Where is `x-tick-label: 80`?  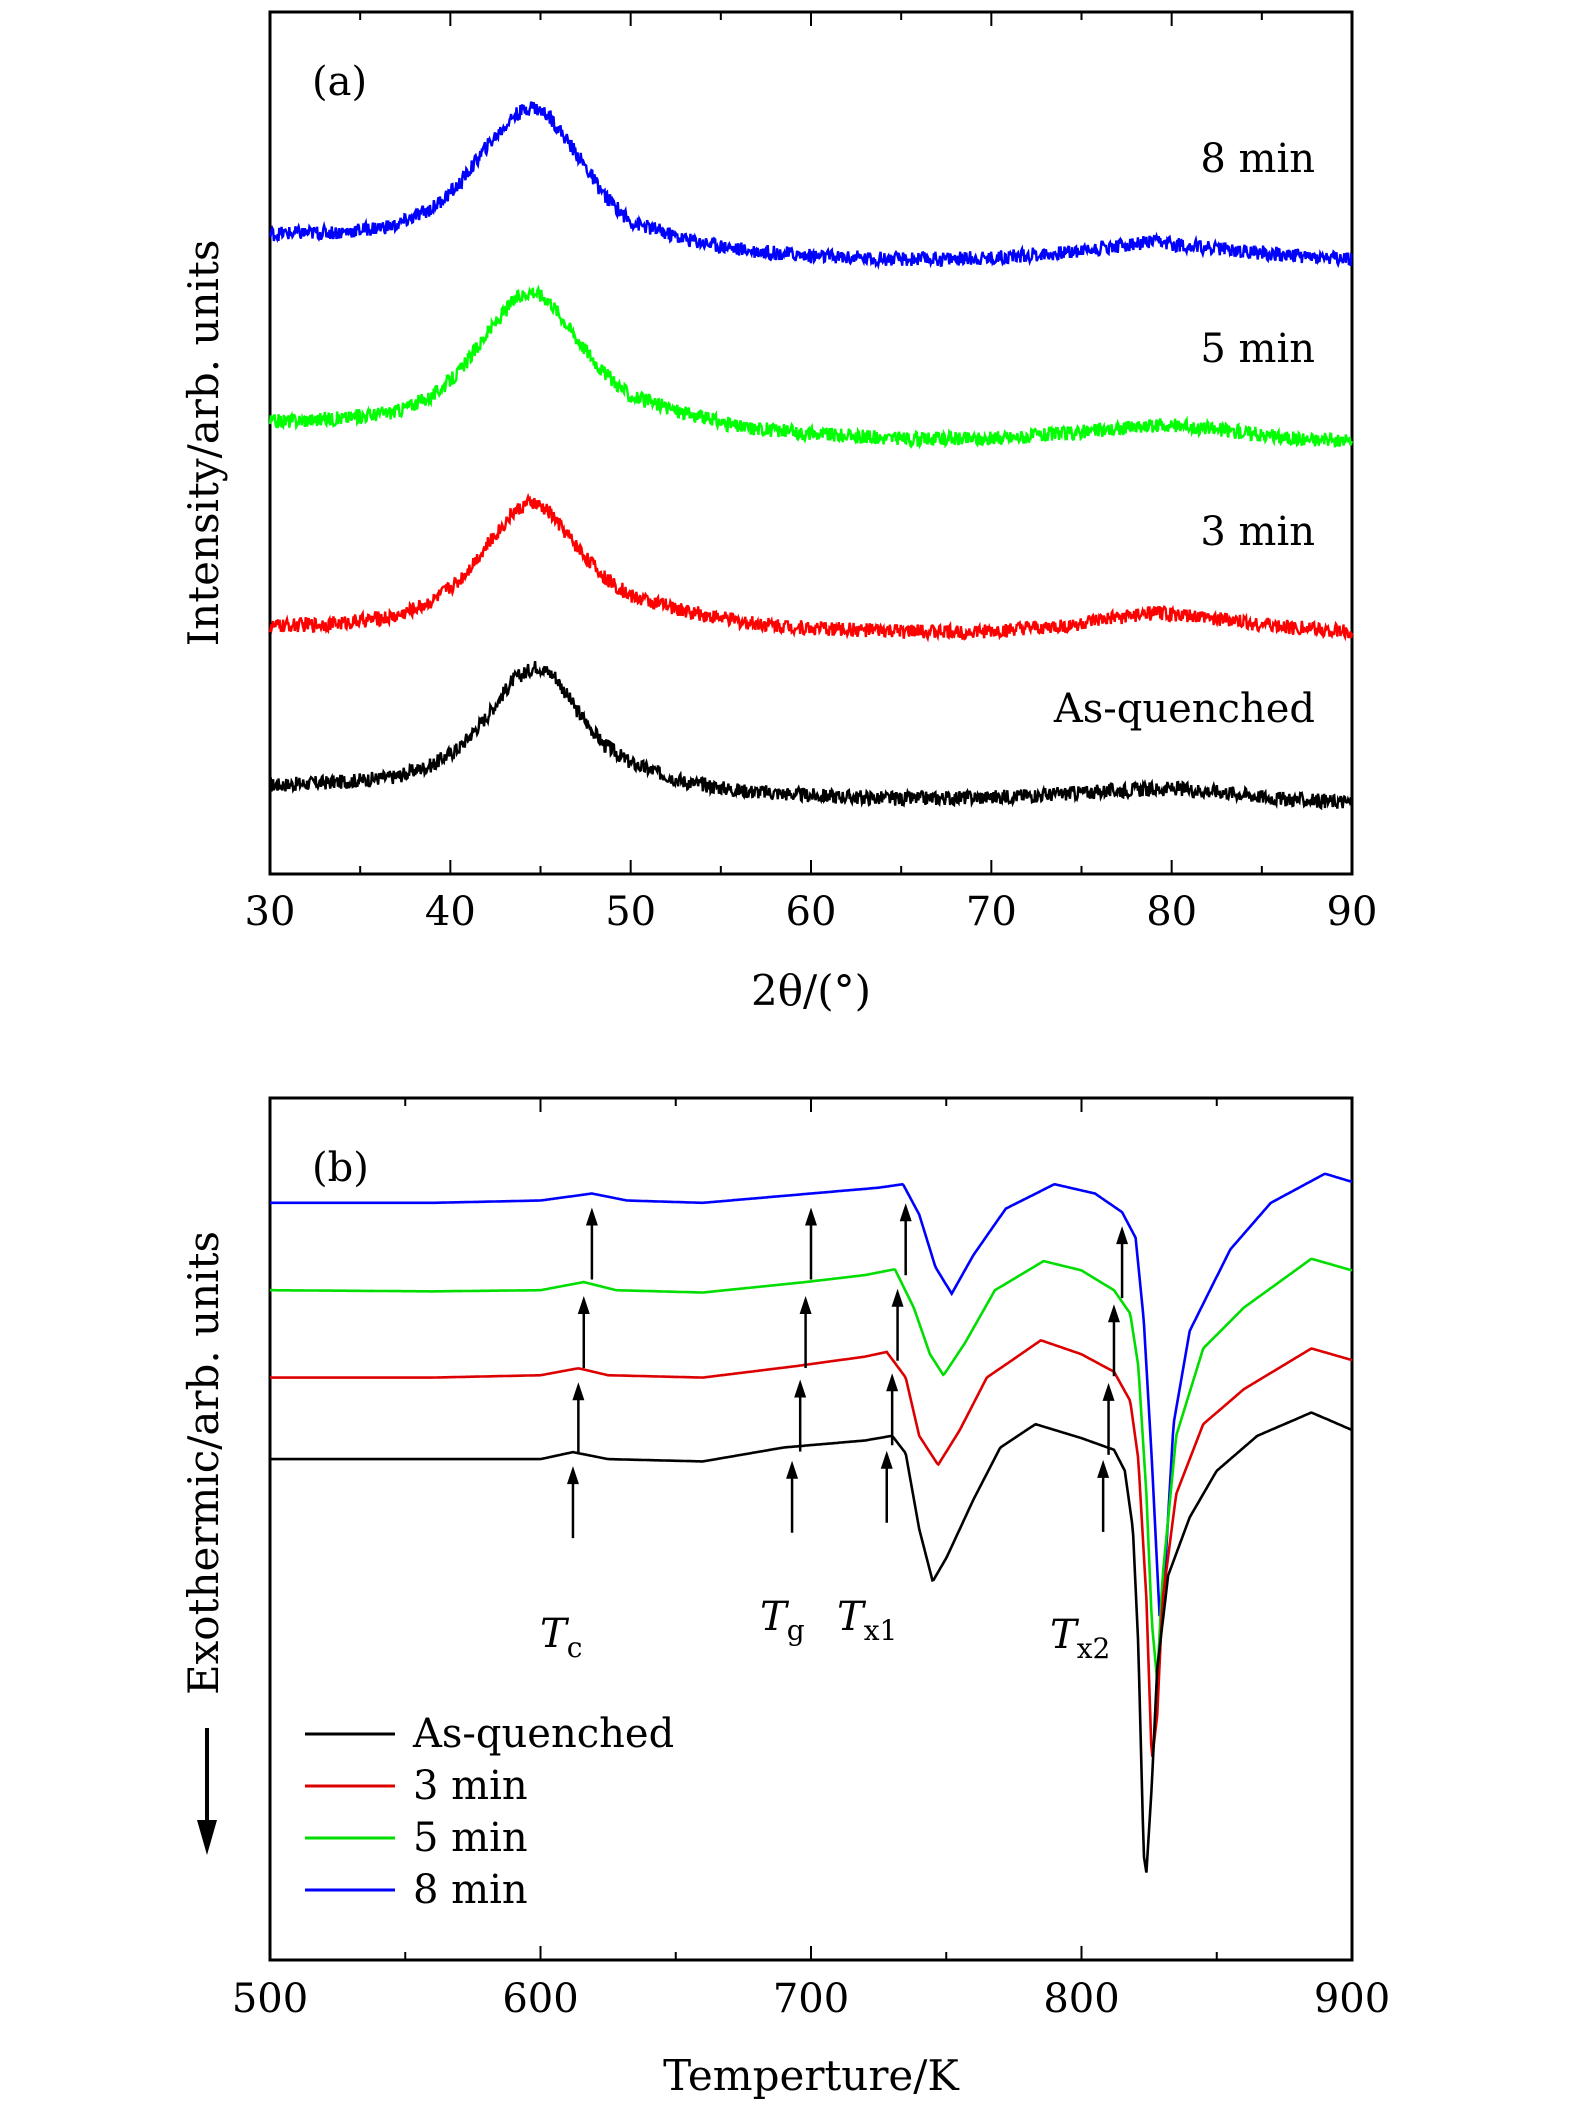 x-tick-label: 80 is located at coordinates (1171, 912).